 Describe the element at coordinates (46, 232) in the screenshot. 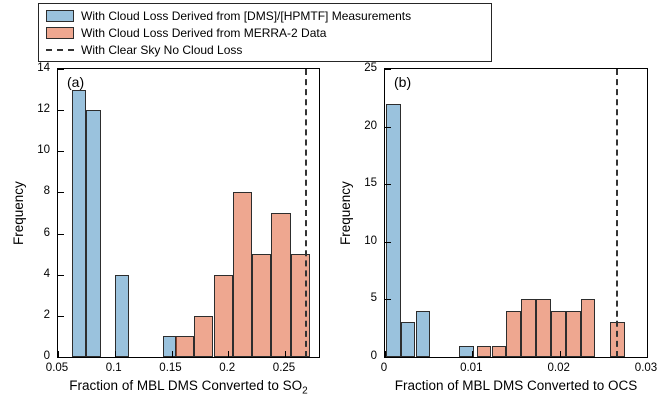

I see `y-tick-label: 6` at that location.